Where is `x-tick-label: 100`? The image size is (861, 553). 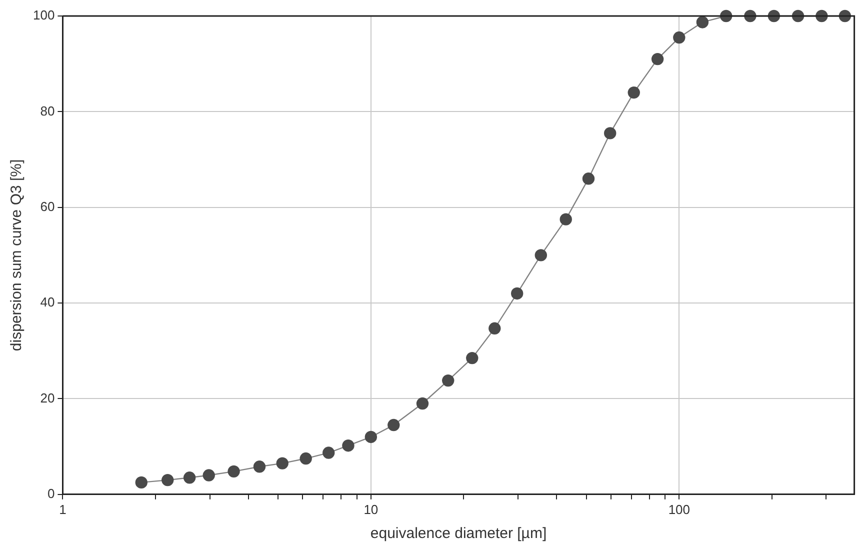
x-tick-label: 100 is located at coordinates (679, 509).